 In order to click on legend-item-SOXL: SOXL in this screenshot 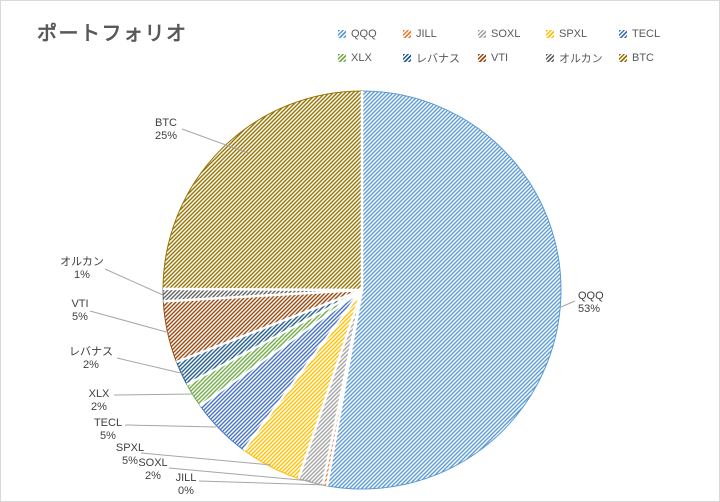, I will do `click(499, 34)`.